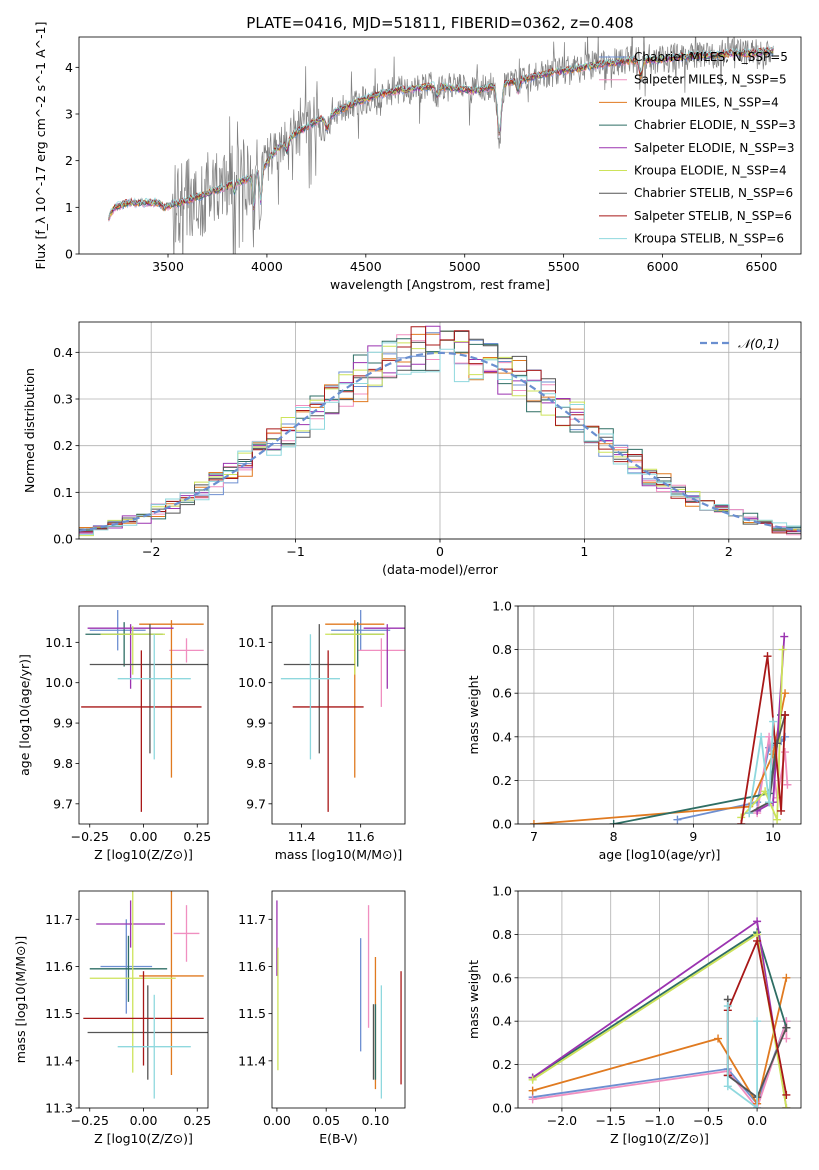 The height and width of the screenshot is (1170, 819). I want to click on x-tick-label: −0.5, so click(708, 1120).